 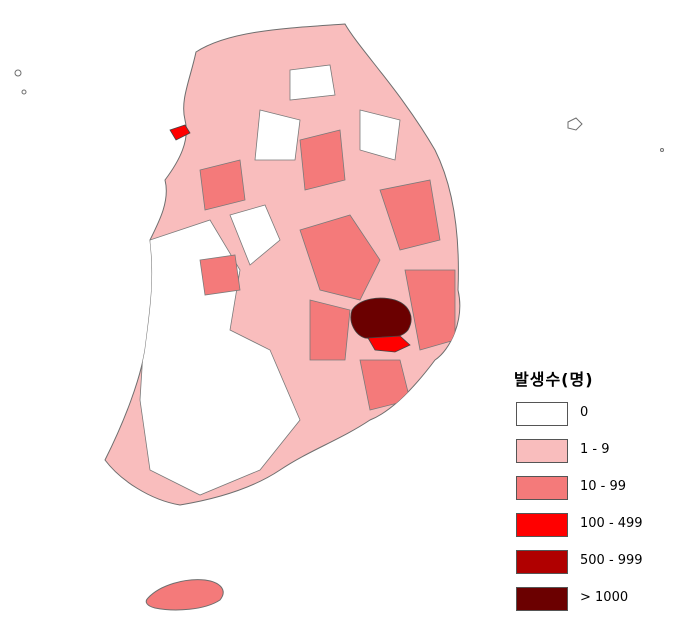 I want to click on legend-item: 10 - 99, so click(x=592, y=494).